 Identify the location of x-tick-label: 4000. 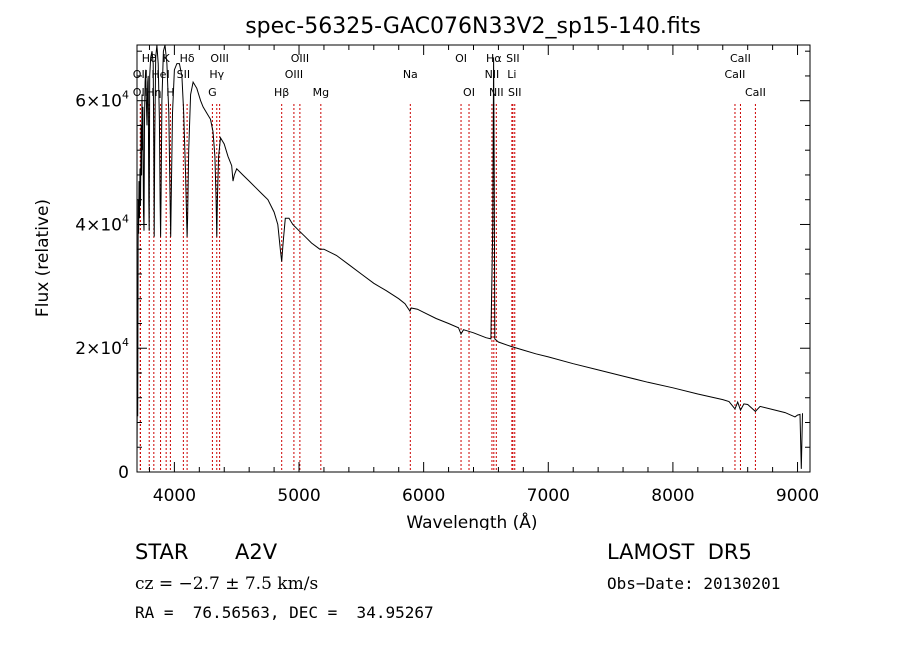
(174, 496).